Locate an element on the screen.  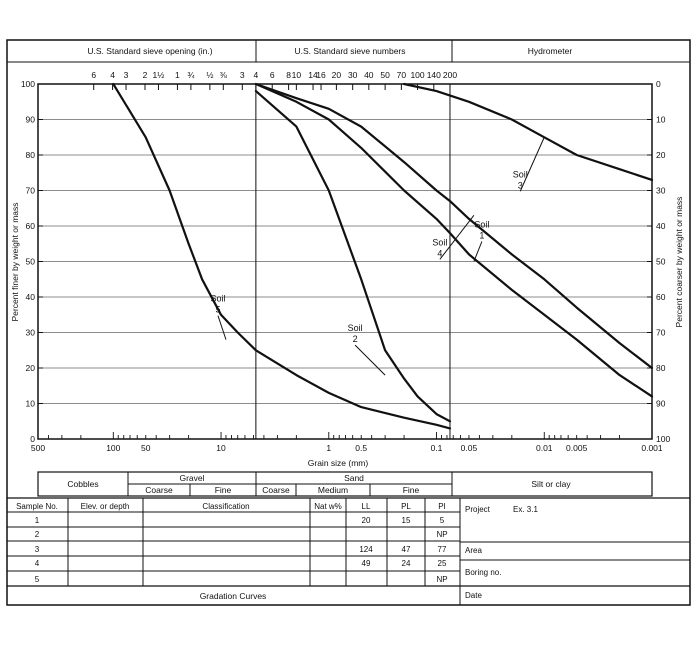
y-tick-label-right: 70 is located at coordinates (661, 333).